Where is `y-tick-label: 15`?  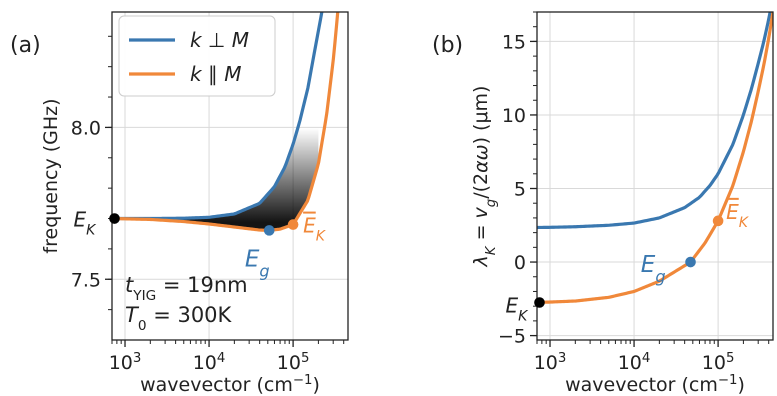
y-tick-label: 15 is located at coordinates (514, 42).